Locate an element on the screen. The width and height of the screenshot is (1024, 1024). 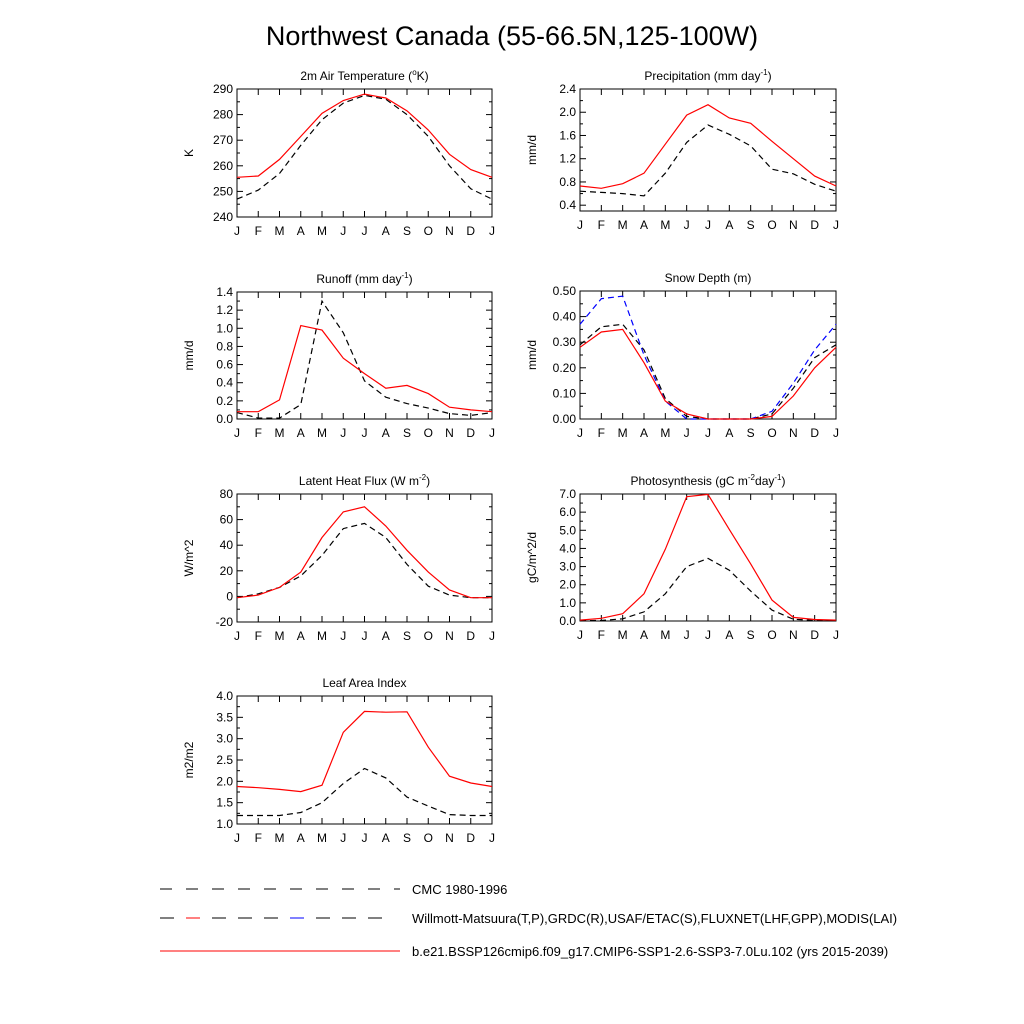
y-tick-label: 1.4 is located at coordinates (224, 292).